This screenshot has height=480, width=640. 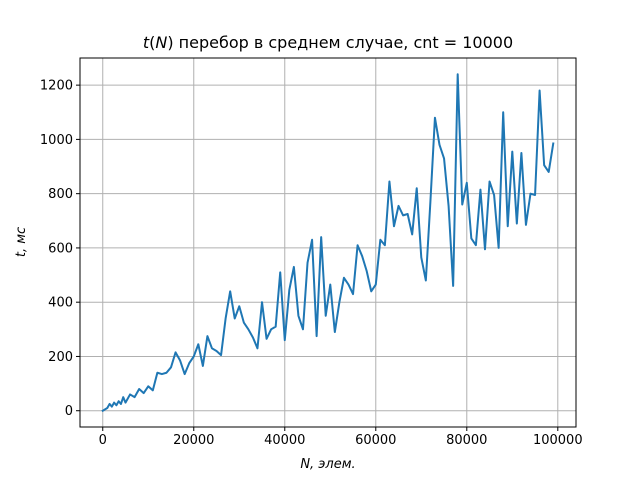 I want to click on title-open-paren: (, so click(x=152, y=42).